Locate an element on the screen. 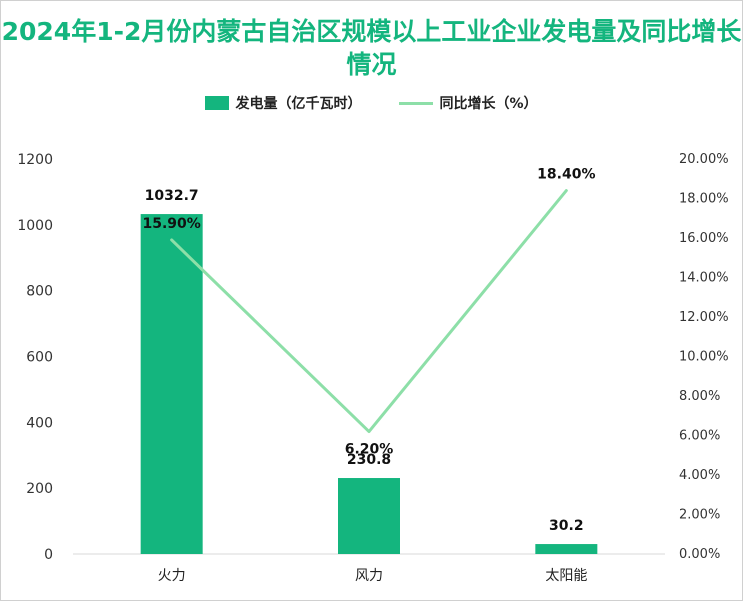 The width and height of the screenshot is (743, 601). x-tick-label: 风力 is located at coordinates (369, 576).